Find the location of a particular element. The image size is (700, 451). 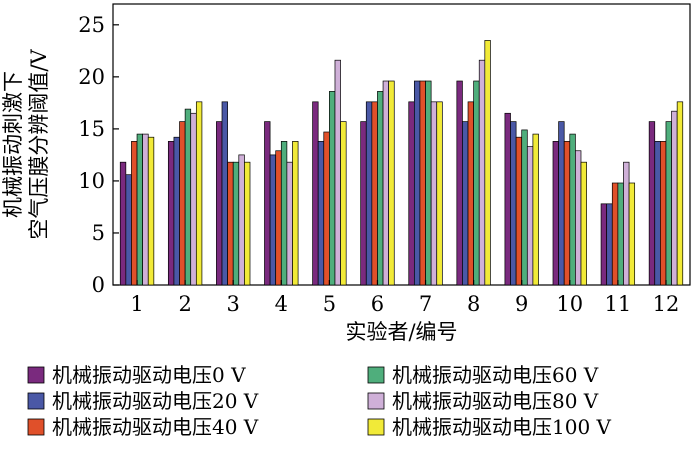

y-tick-label: 0 is located at coordinates (98, 285).